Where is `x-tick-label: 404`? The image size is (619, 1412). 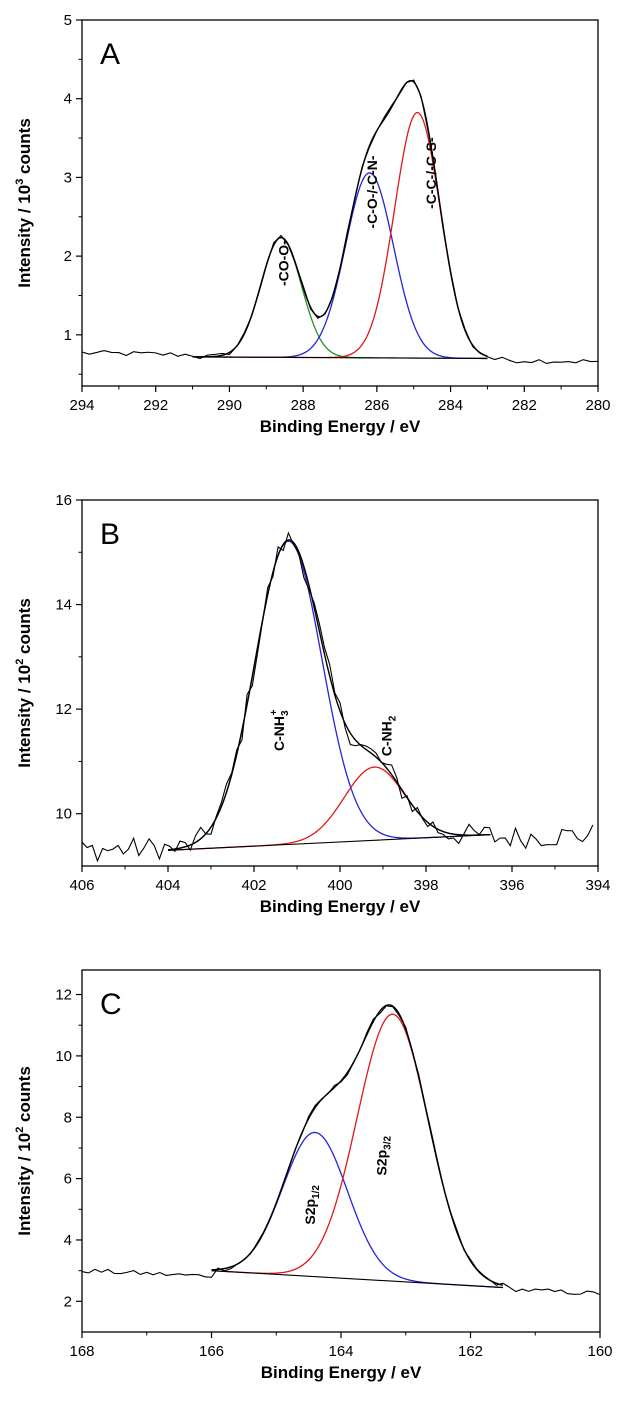 x-tick-label: 404 is located at coordinates (167, 885).